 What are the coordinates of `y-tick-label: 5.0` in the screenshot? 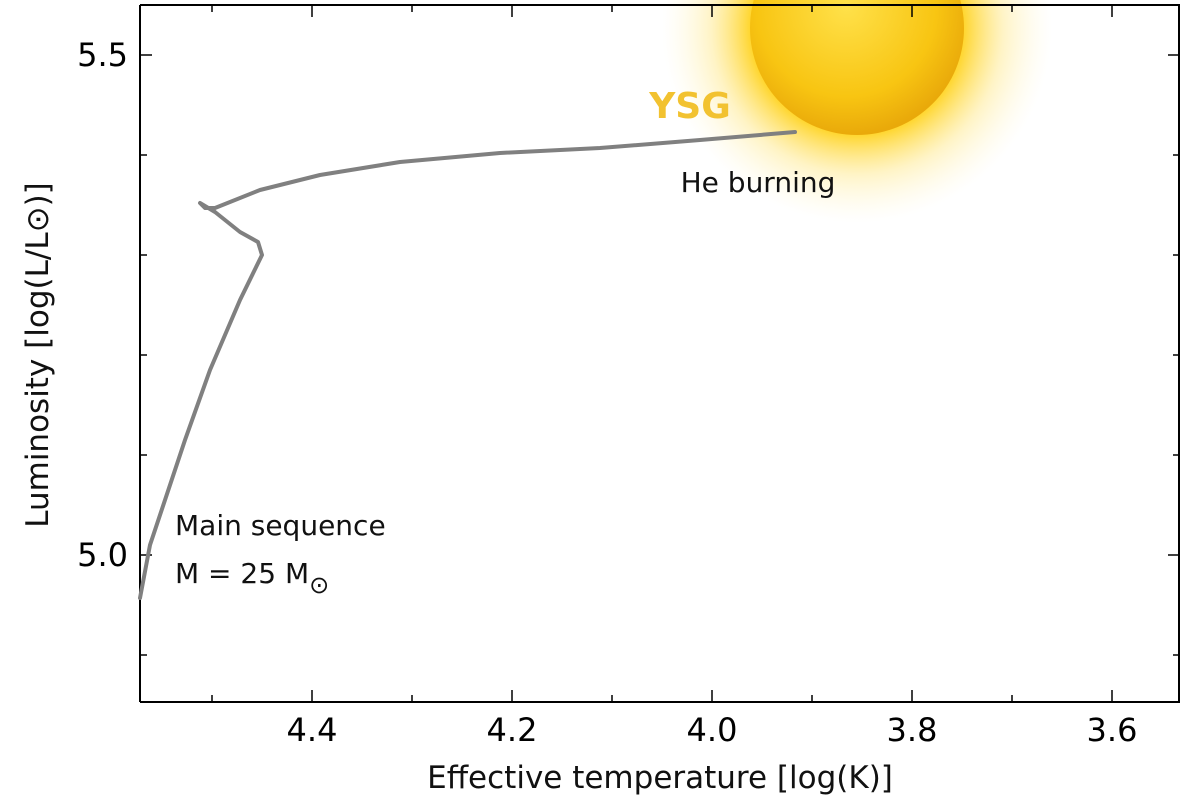 It's located at (102, 555).